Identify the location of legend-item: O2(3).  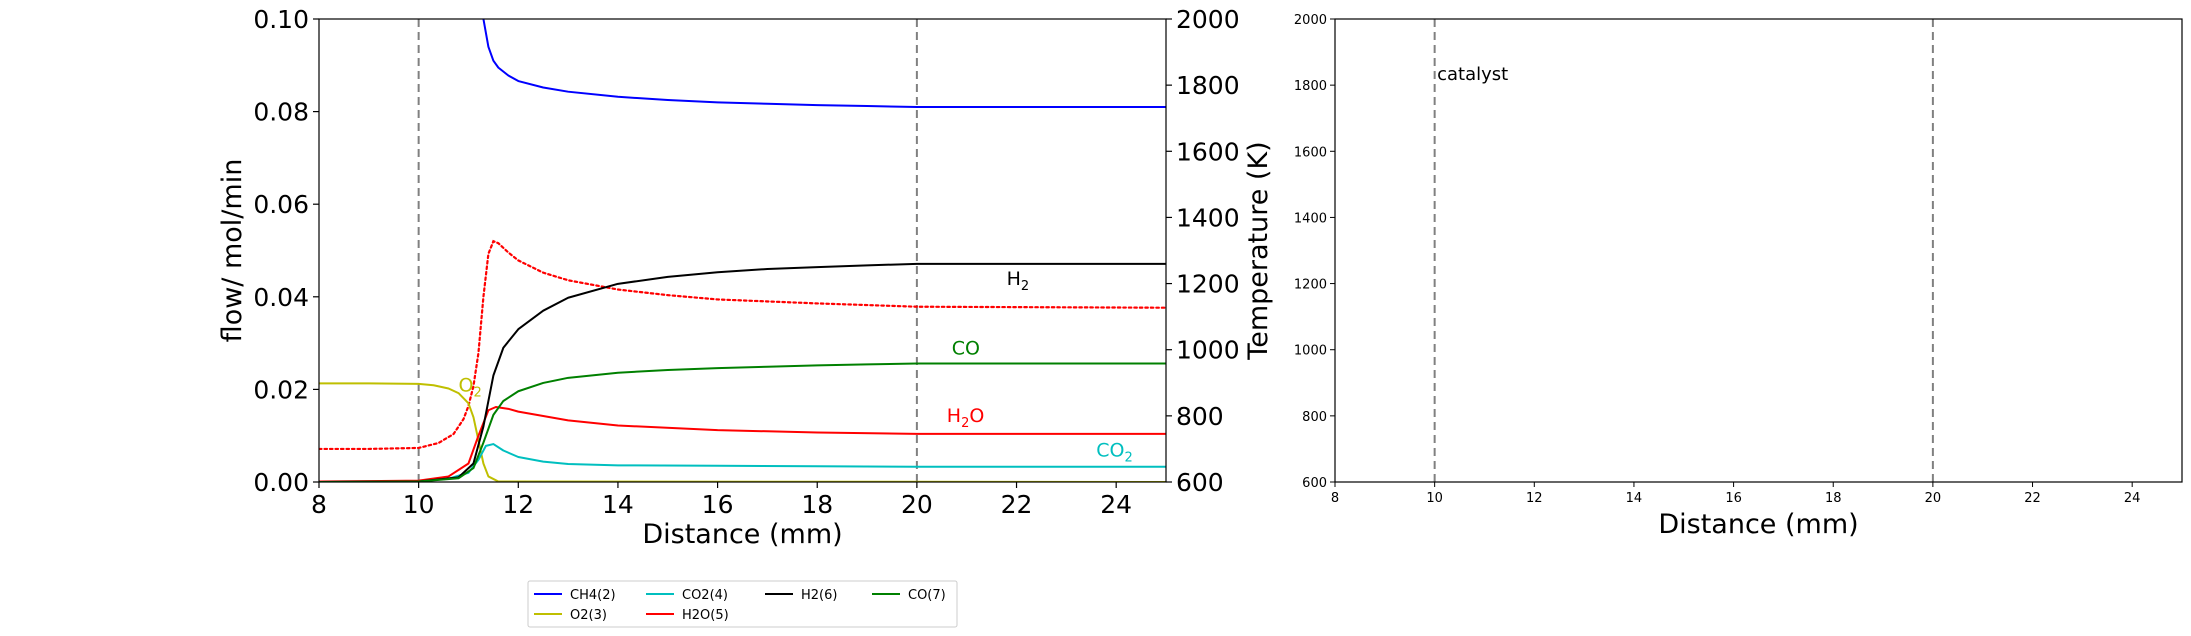
(570, 615).